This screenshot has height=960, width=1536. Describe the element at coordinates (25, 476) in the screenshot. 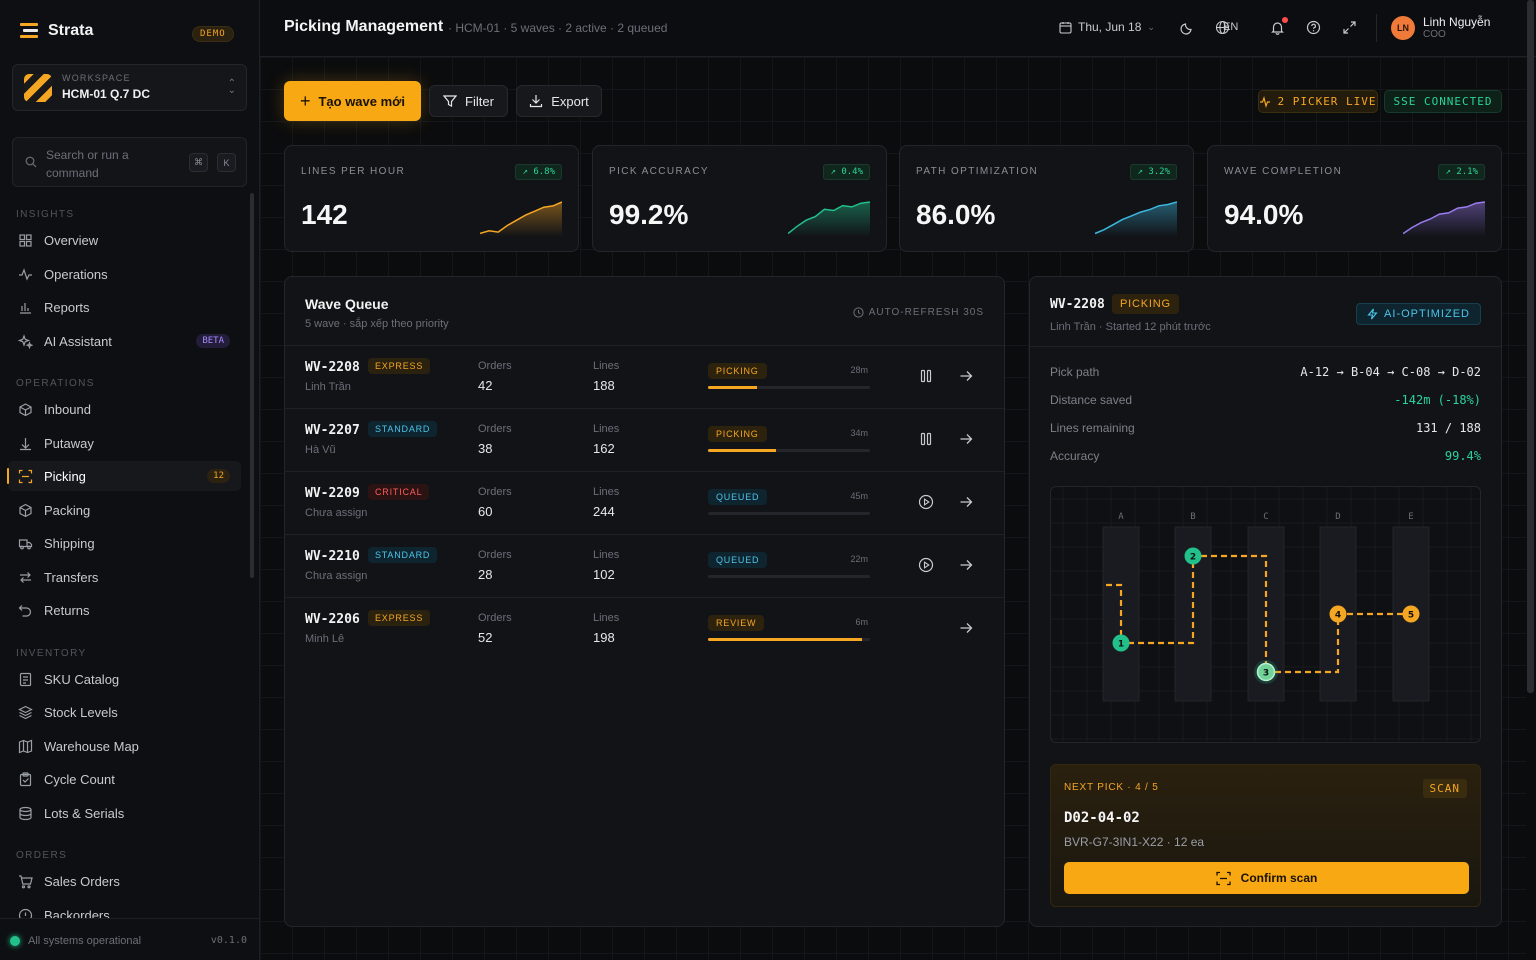

I see `scan-icon` at that location.